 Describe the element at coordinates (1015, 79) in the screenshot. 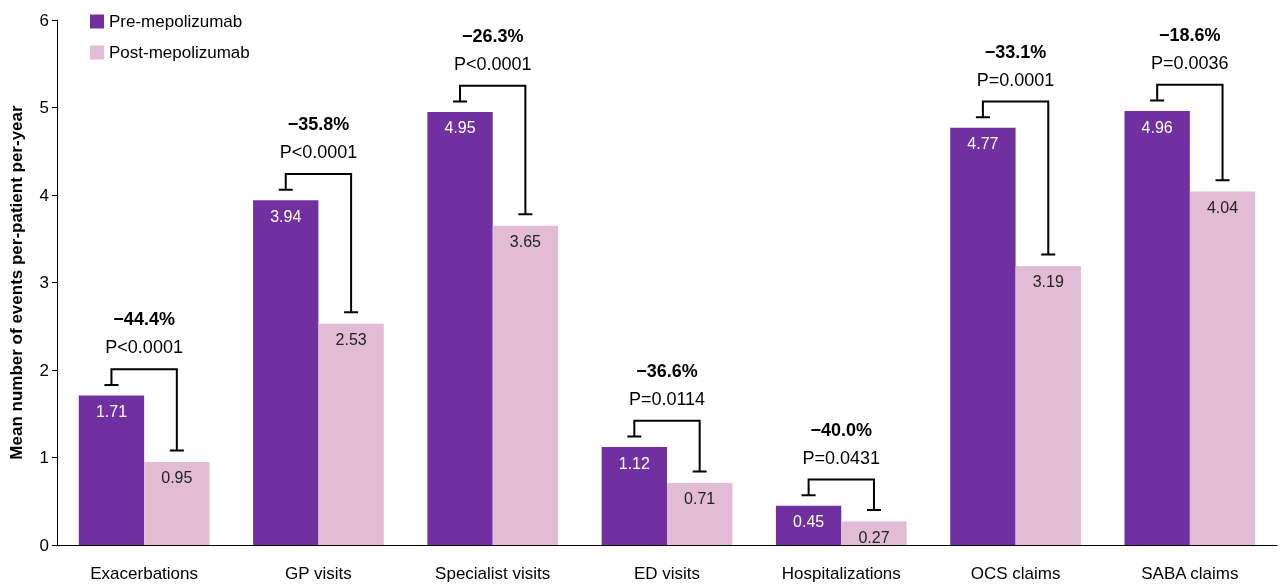

I see `annotation: P=0.0001` at that location.